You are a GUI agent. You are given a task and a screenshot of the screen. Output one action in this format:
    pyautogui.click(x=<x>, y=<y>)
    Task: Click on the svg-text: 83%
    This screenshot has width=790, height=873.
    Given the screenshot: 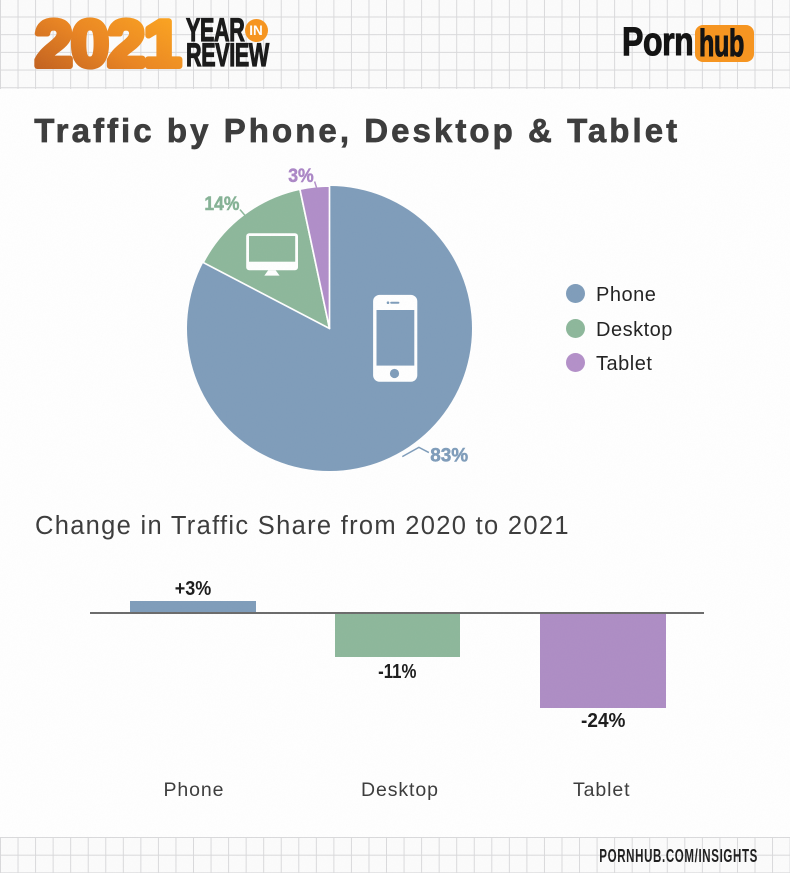 What is the action you would take?
    pyautogui.click(x=449, y=456)
    